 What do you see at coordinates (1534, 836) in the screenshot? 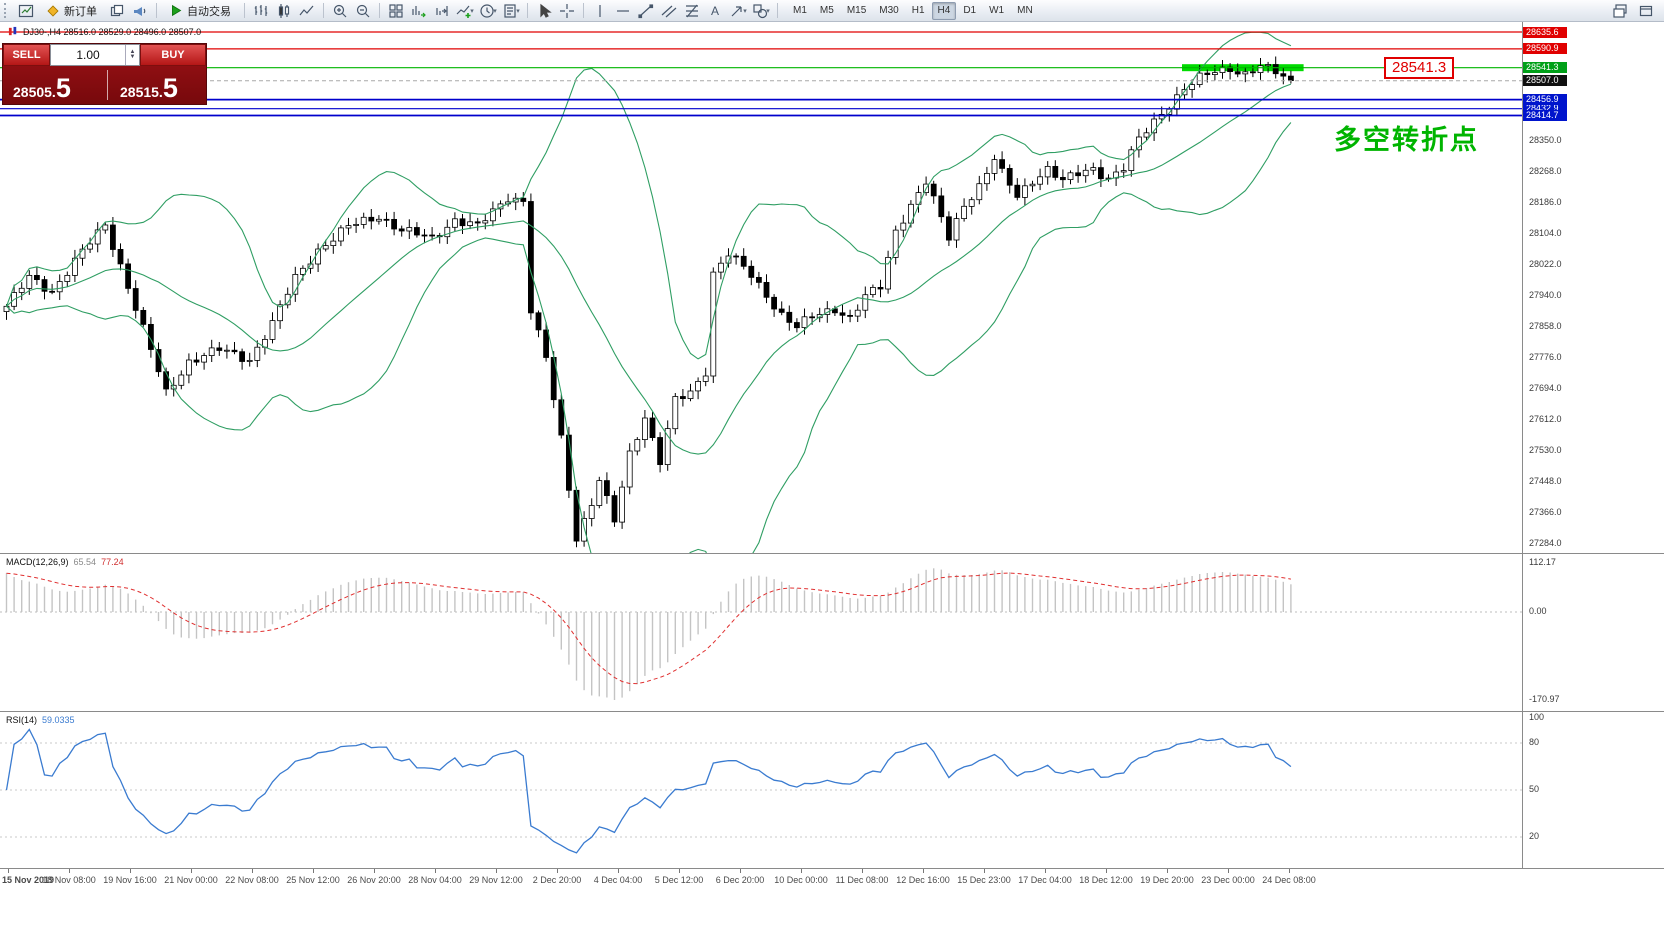
I see `rsi-axis-label: 20` at bounding box center [1534, 836].